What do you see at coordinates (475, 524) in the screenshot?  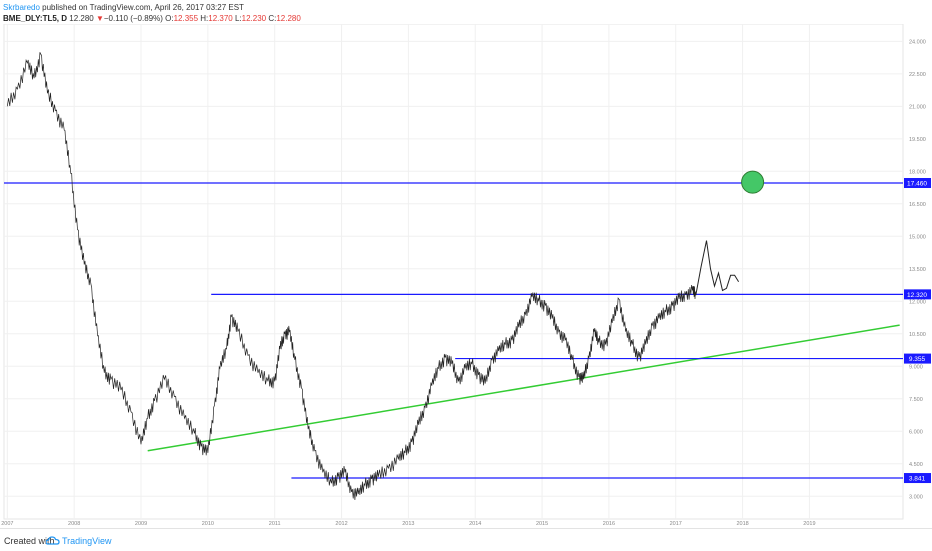 I see `x-tick-label: 2014` at bounding box center [475, 524].